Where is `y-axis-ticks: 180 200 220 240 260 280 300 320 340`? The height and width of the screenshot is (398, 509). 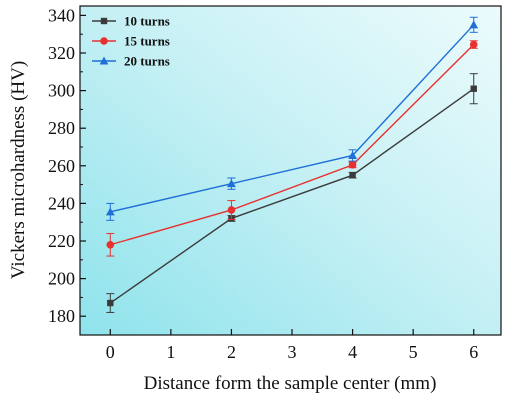
y-axis-ticks: 180 200 220 240 260 280 300 320 340 is located at coordinates (67, 165).